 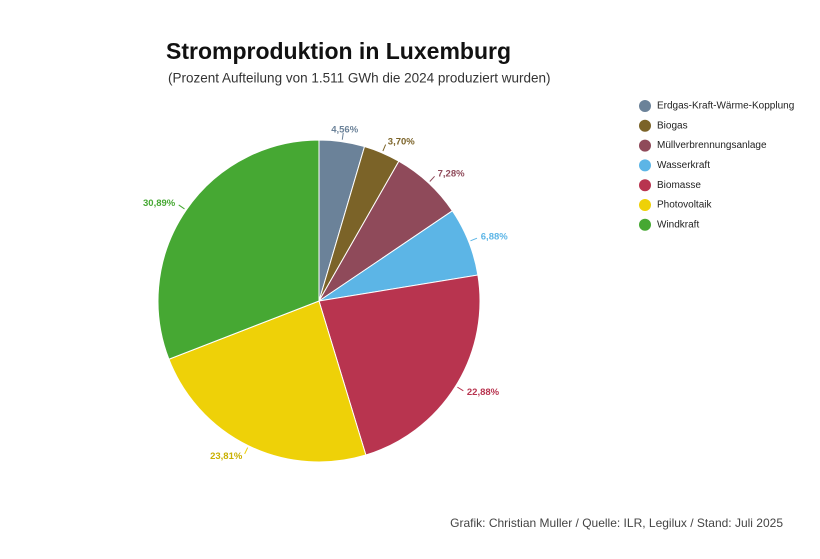 What do you see at coordinates (678, 224) in the screenshot?
I see `legend-label: Windkraft` at bounding box center [678, 224].